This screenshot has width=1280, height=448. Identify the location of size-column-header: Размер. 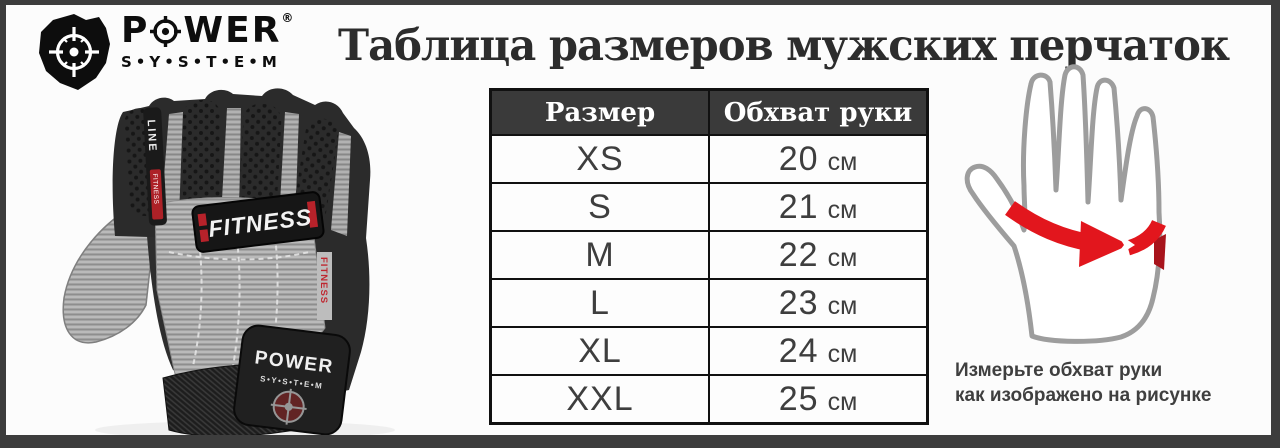
(599, 112).